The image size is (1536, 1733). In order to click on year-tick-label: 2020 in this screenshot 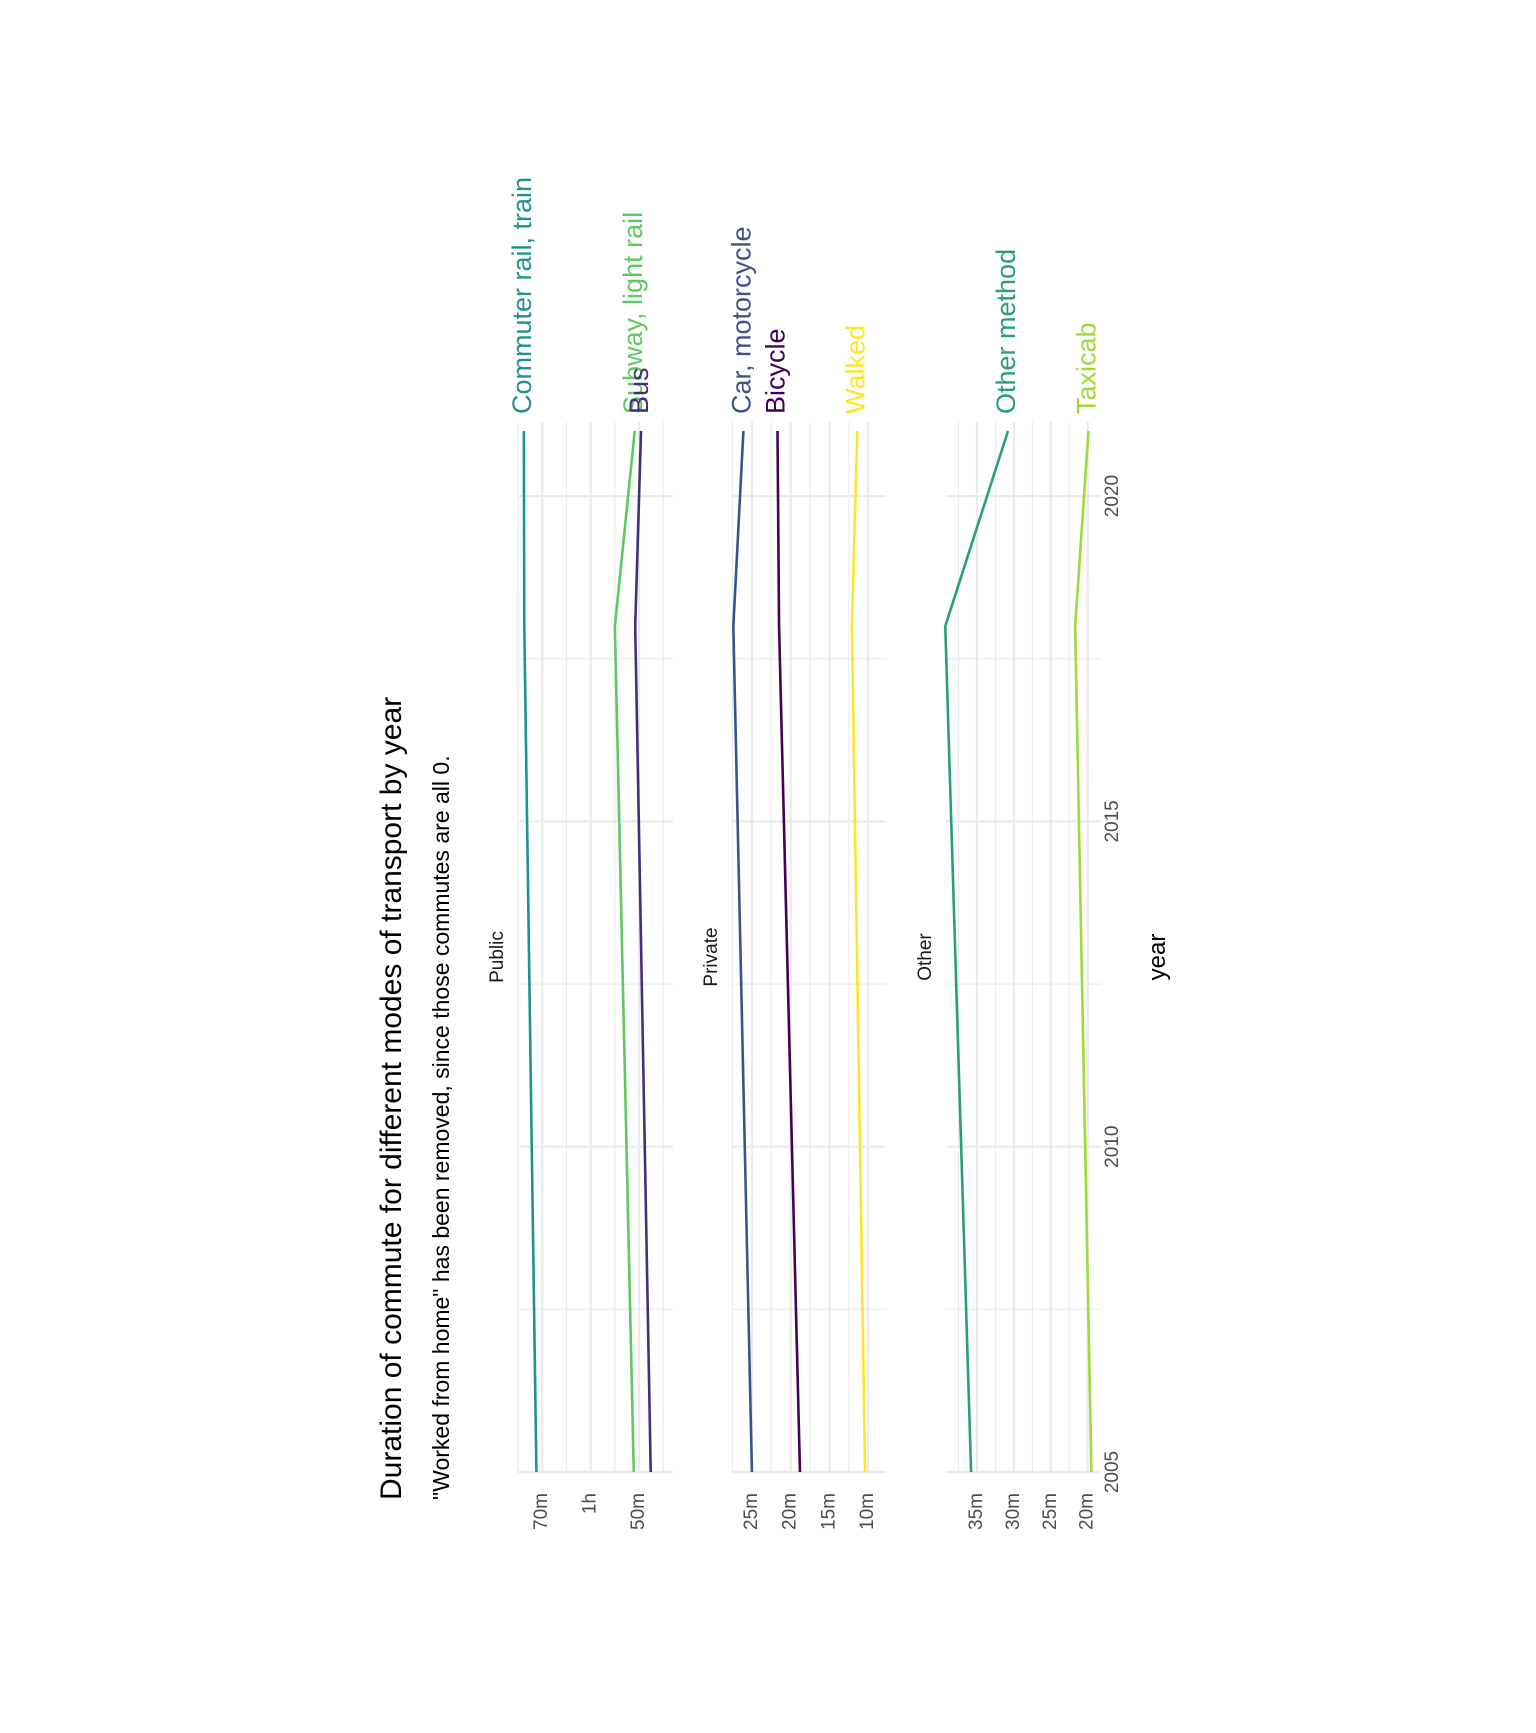, I will do `click(1112, 496)`.